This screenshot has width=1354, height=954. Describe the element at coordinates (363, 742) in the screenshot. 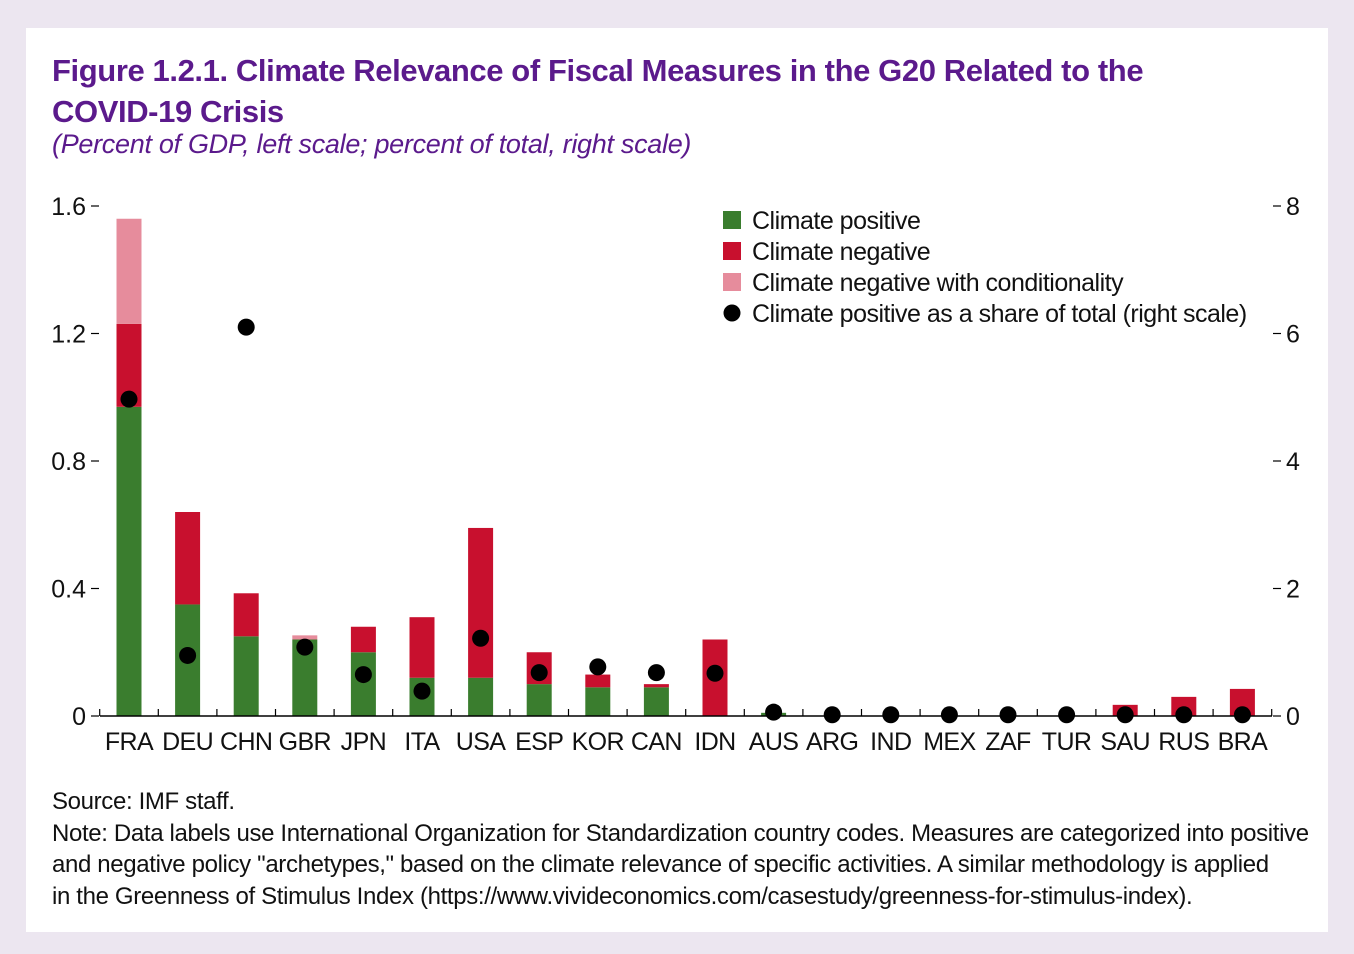

I see `x-tick-label-jpn: JPN` at that location.